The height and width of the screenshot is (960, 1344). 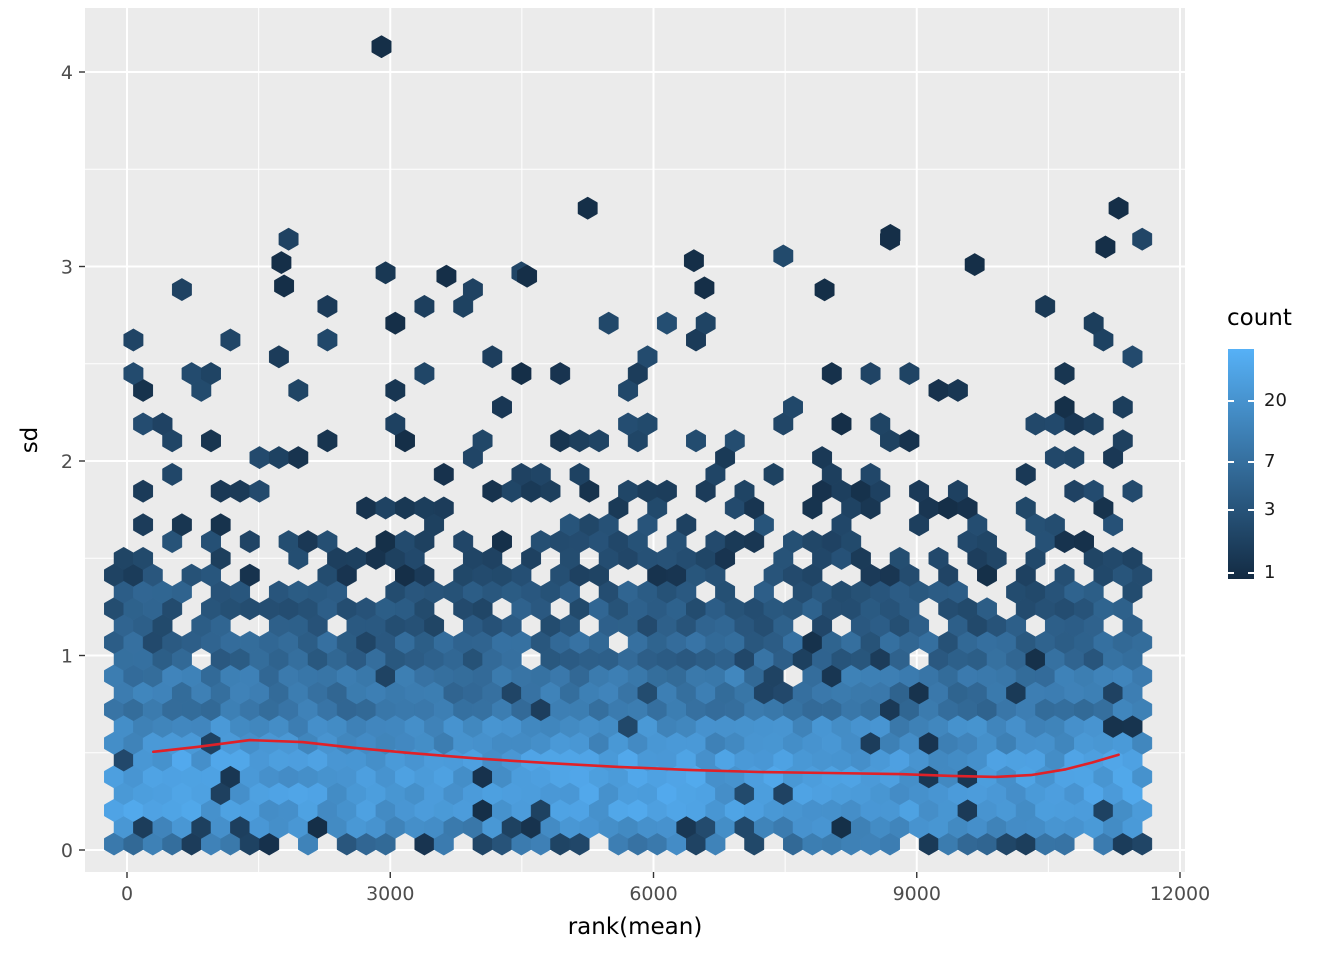 What do you see at coordinates (1180, 894) in the screenshot?
I see `x-tick-label: 12000` at bounding box center [1180, 894].